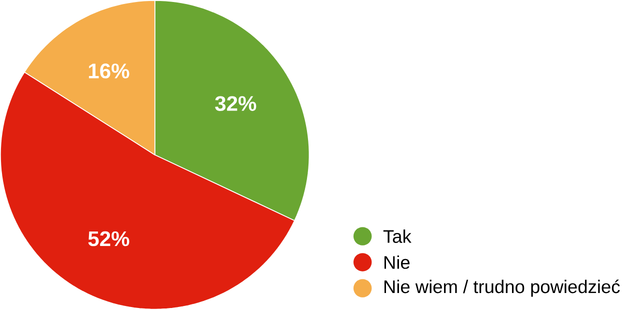 The width and height of the screenshot is (625, 310). I want to click on legend-label: Nie, so click(397, 263).